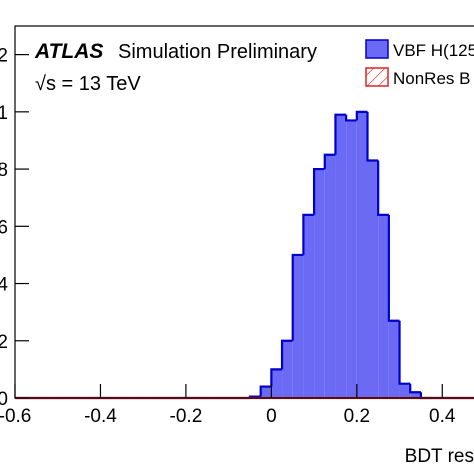 This screenshot has height=474, width=474. I want to click on x-tick-label: -0.4, so click(100, 416).